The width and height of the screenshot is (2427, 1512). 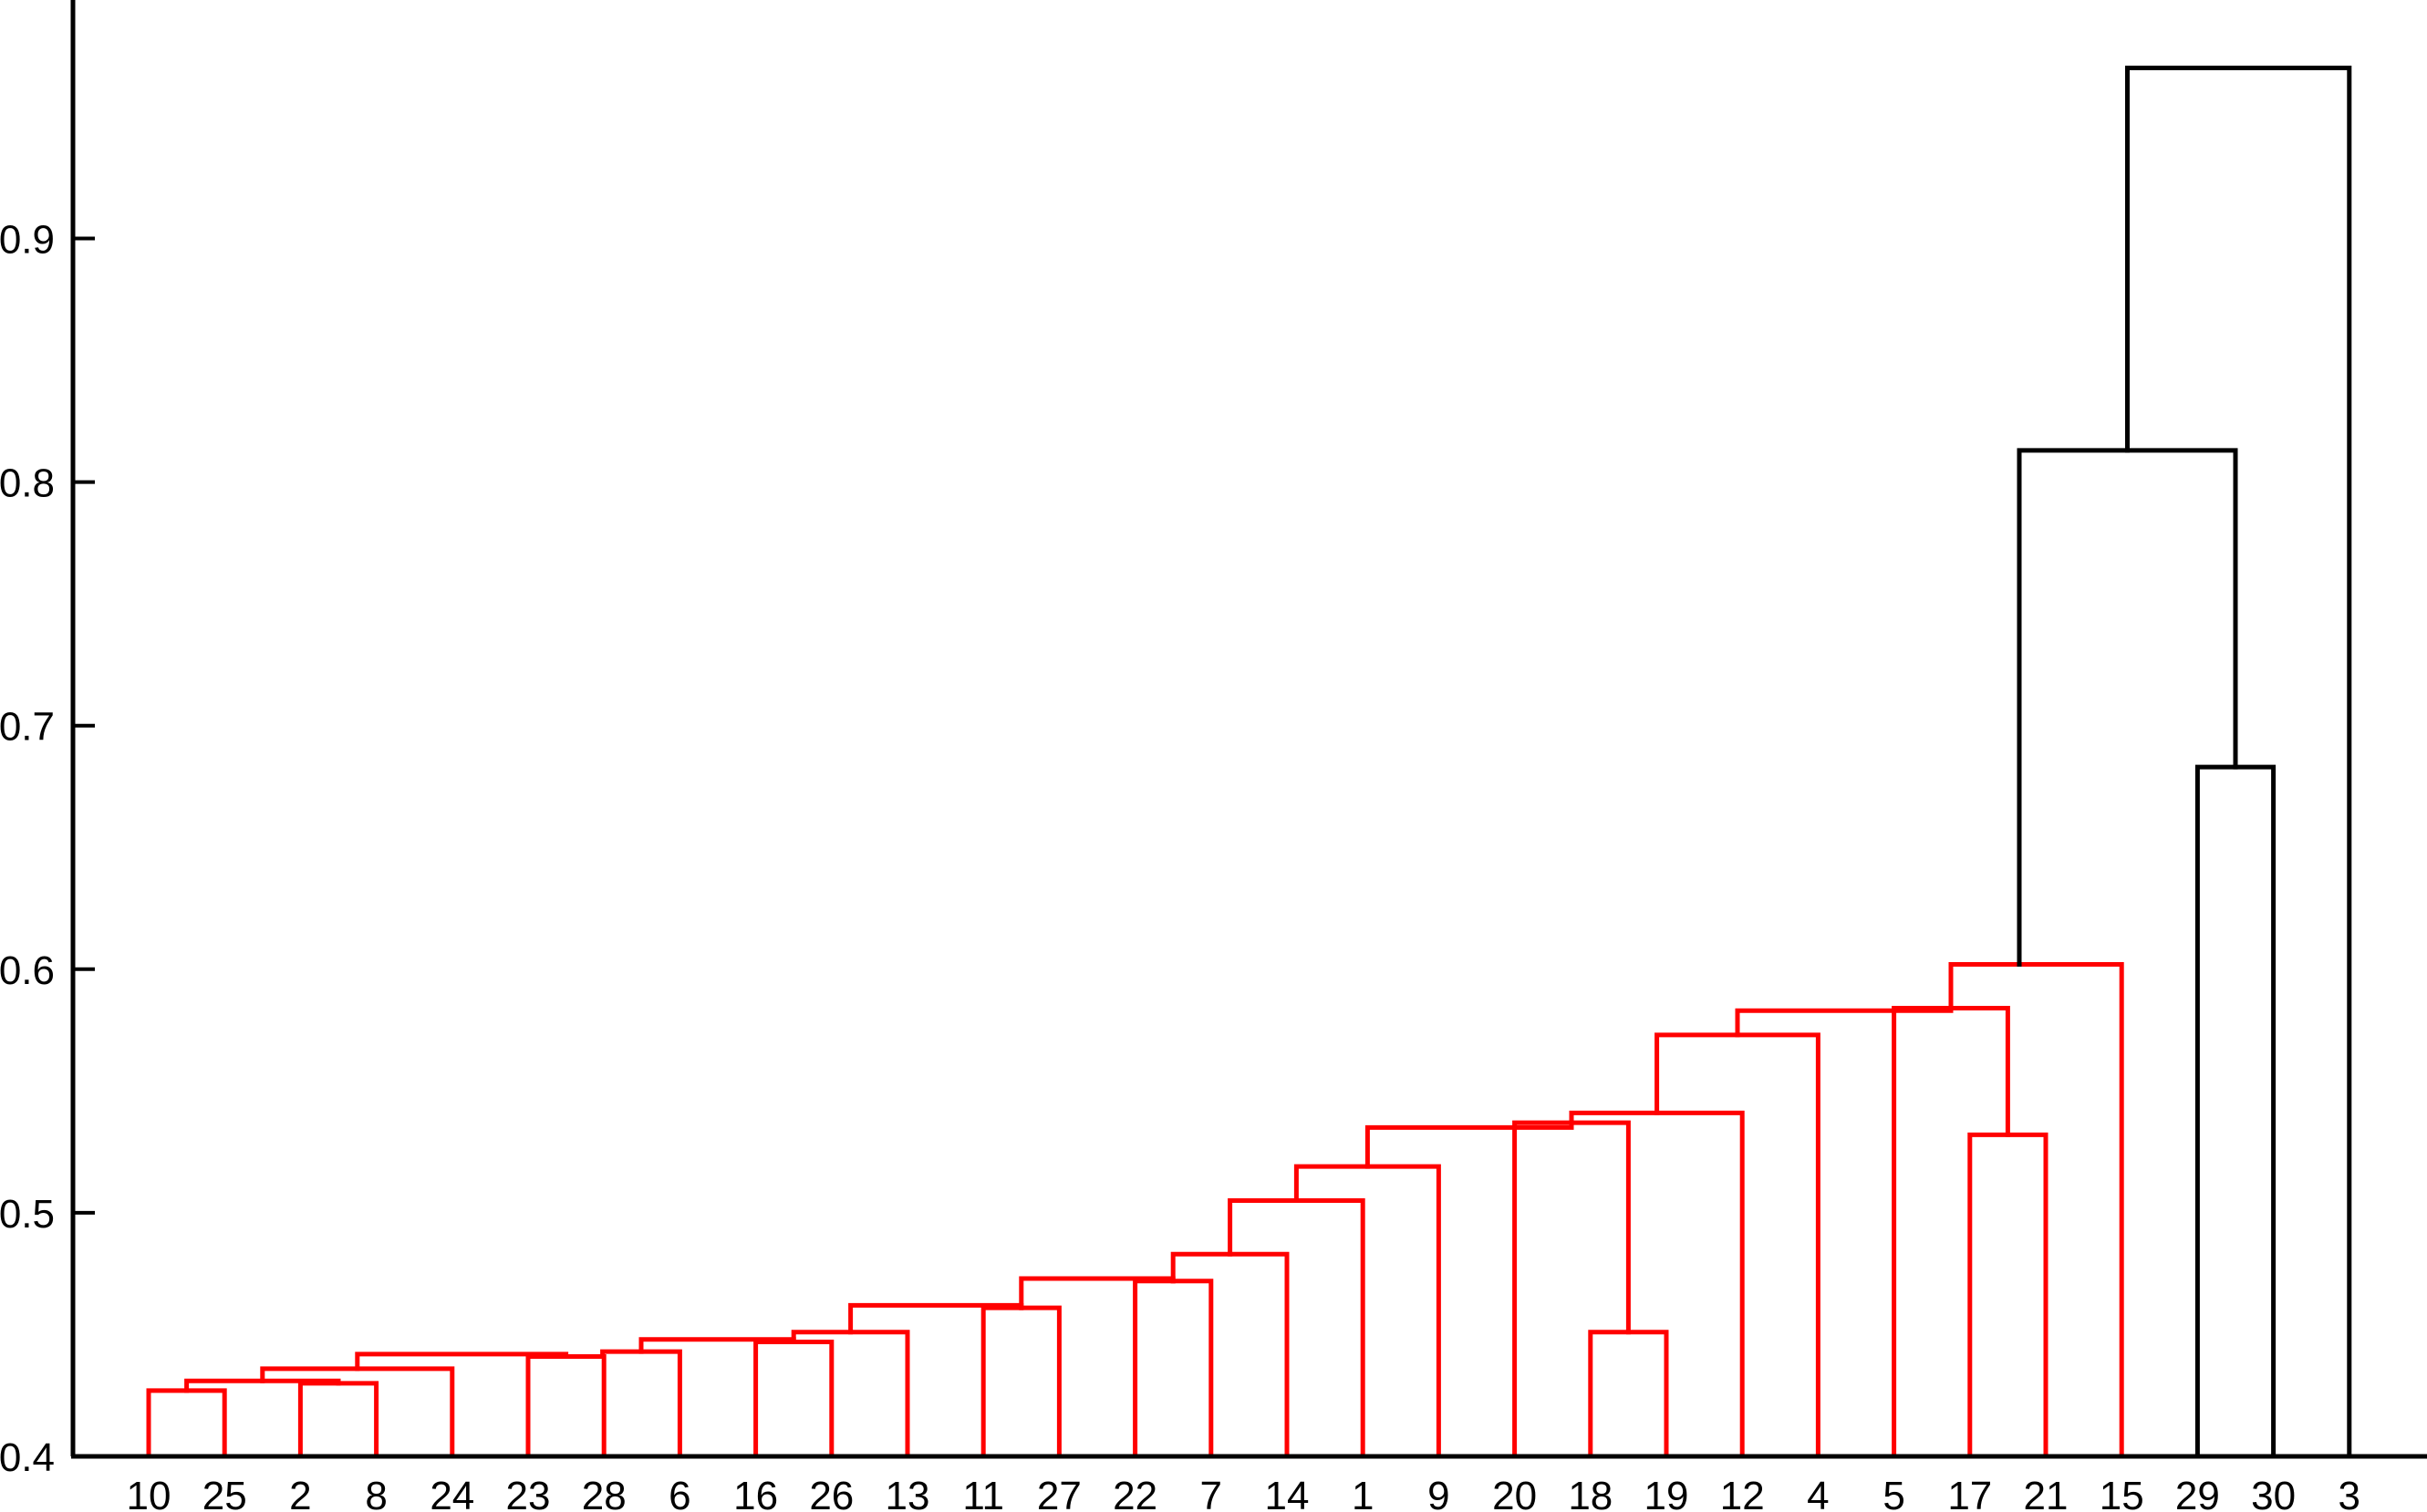 What do you see at coordinates (1059, 1493) in the screenshot?
I see `x-tick-label: 27` at bounding box center [1059, 1493].